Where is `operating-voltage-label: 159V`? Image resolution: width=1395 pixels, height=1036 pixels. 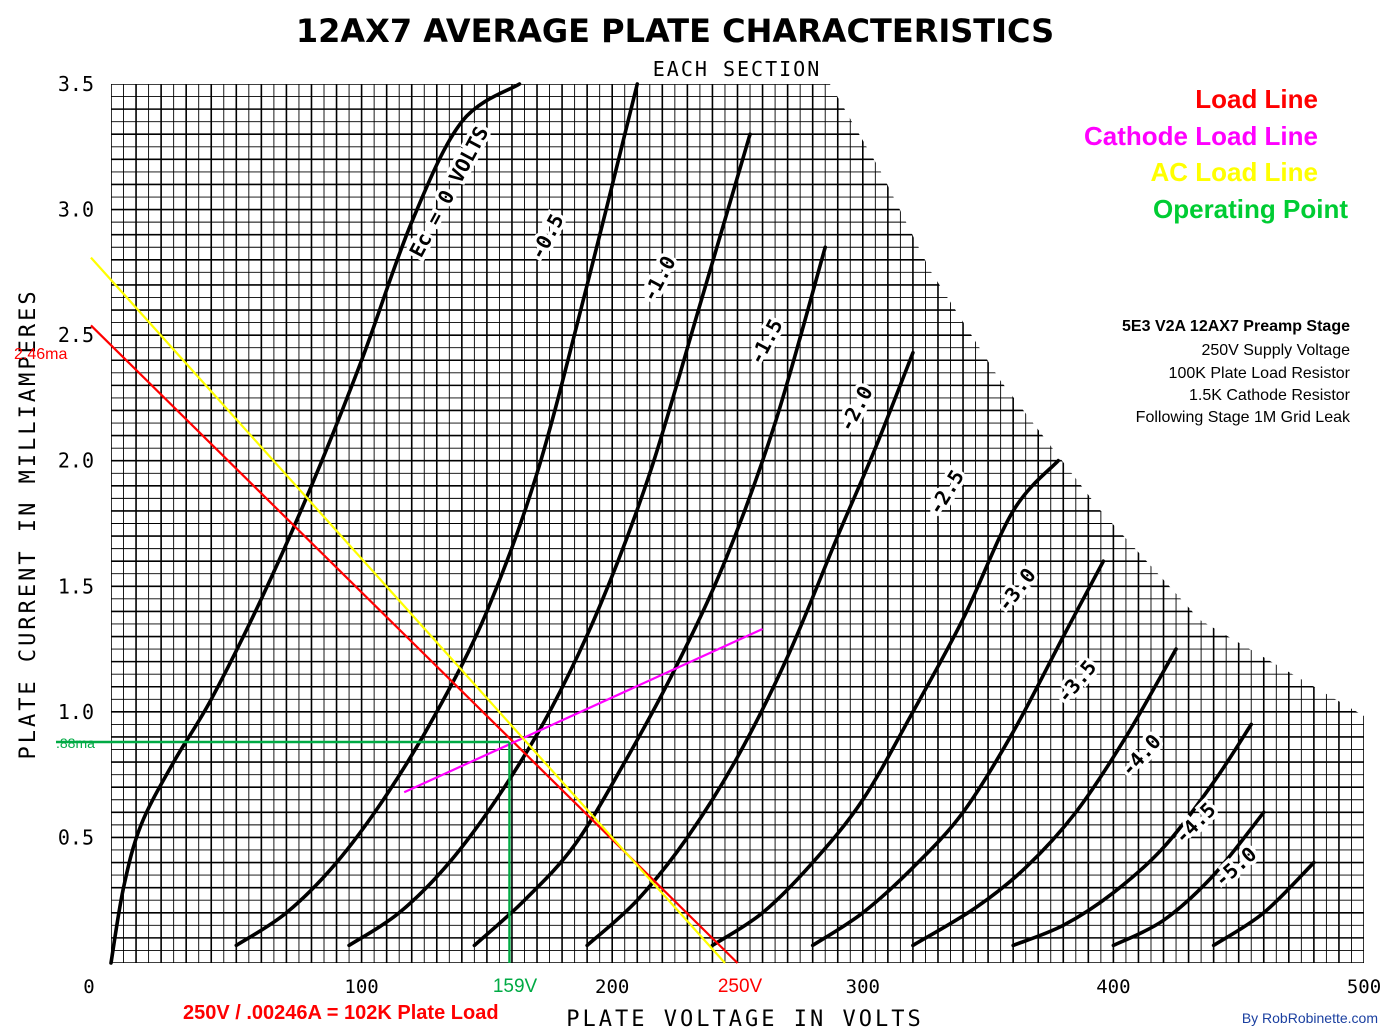 operating-voltage-label: 159V is located at coordinates (515, 986).